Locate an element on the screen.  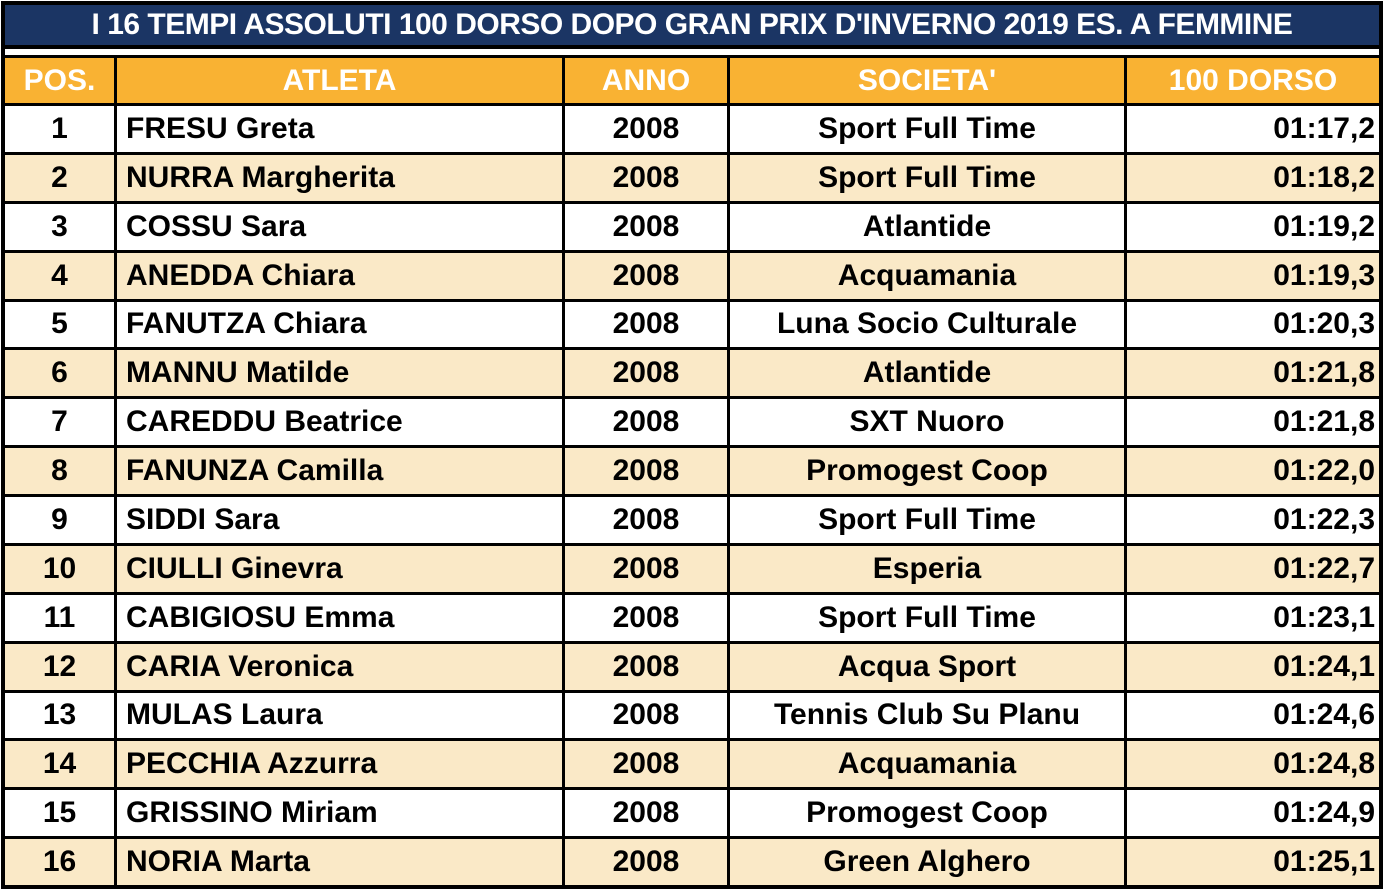
table-row: 6 MANNU Matilde 2008 Atlantide 01:21,8 is located at coordinates (692, 375).